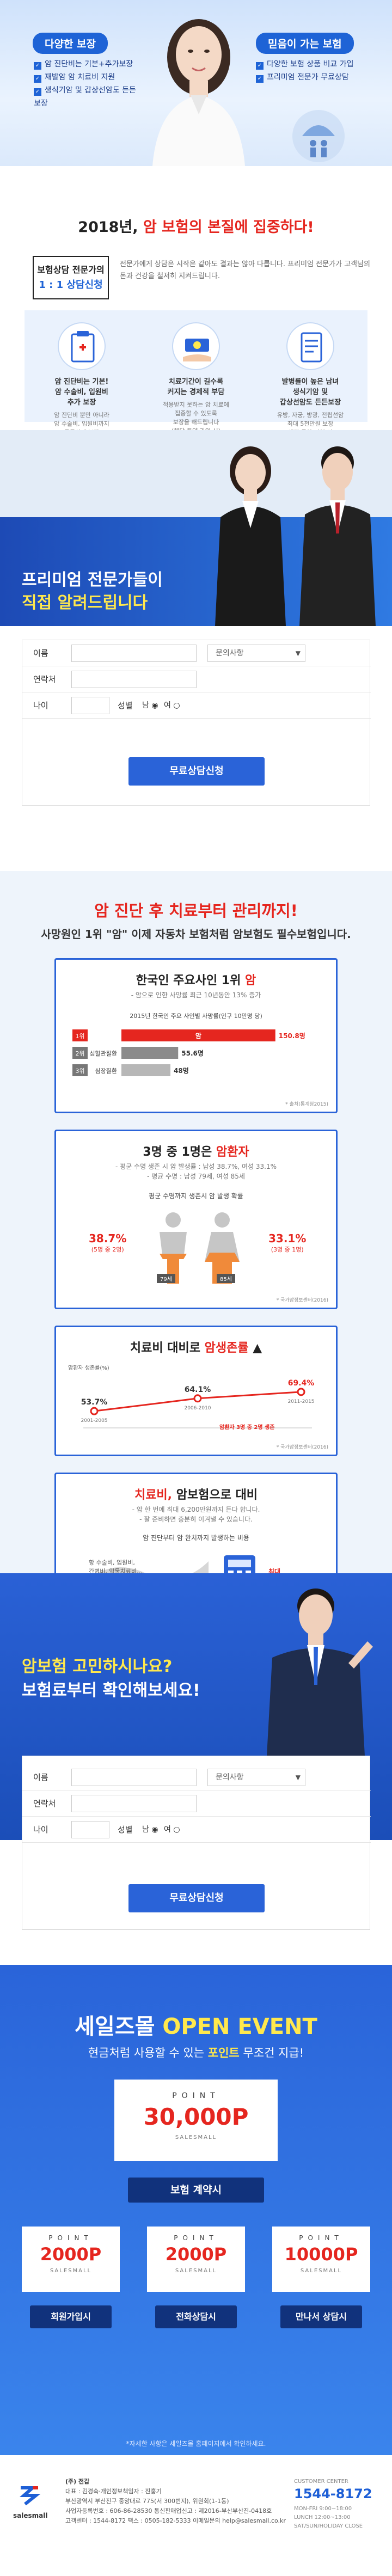 The image size is (392, 2576). What do you see at coordinates (108, 1238) in the screenshot?
I see `male-pct: 38.7%` at bounding box center [108, 1238].